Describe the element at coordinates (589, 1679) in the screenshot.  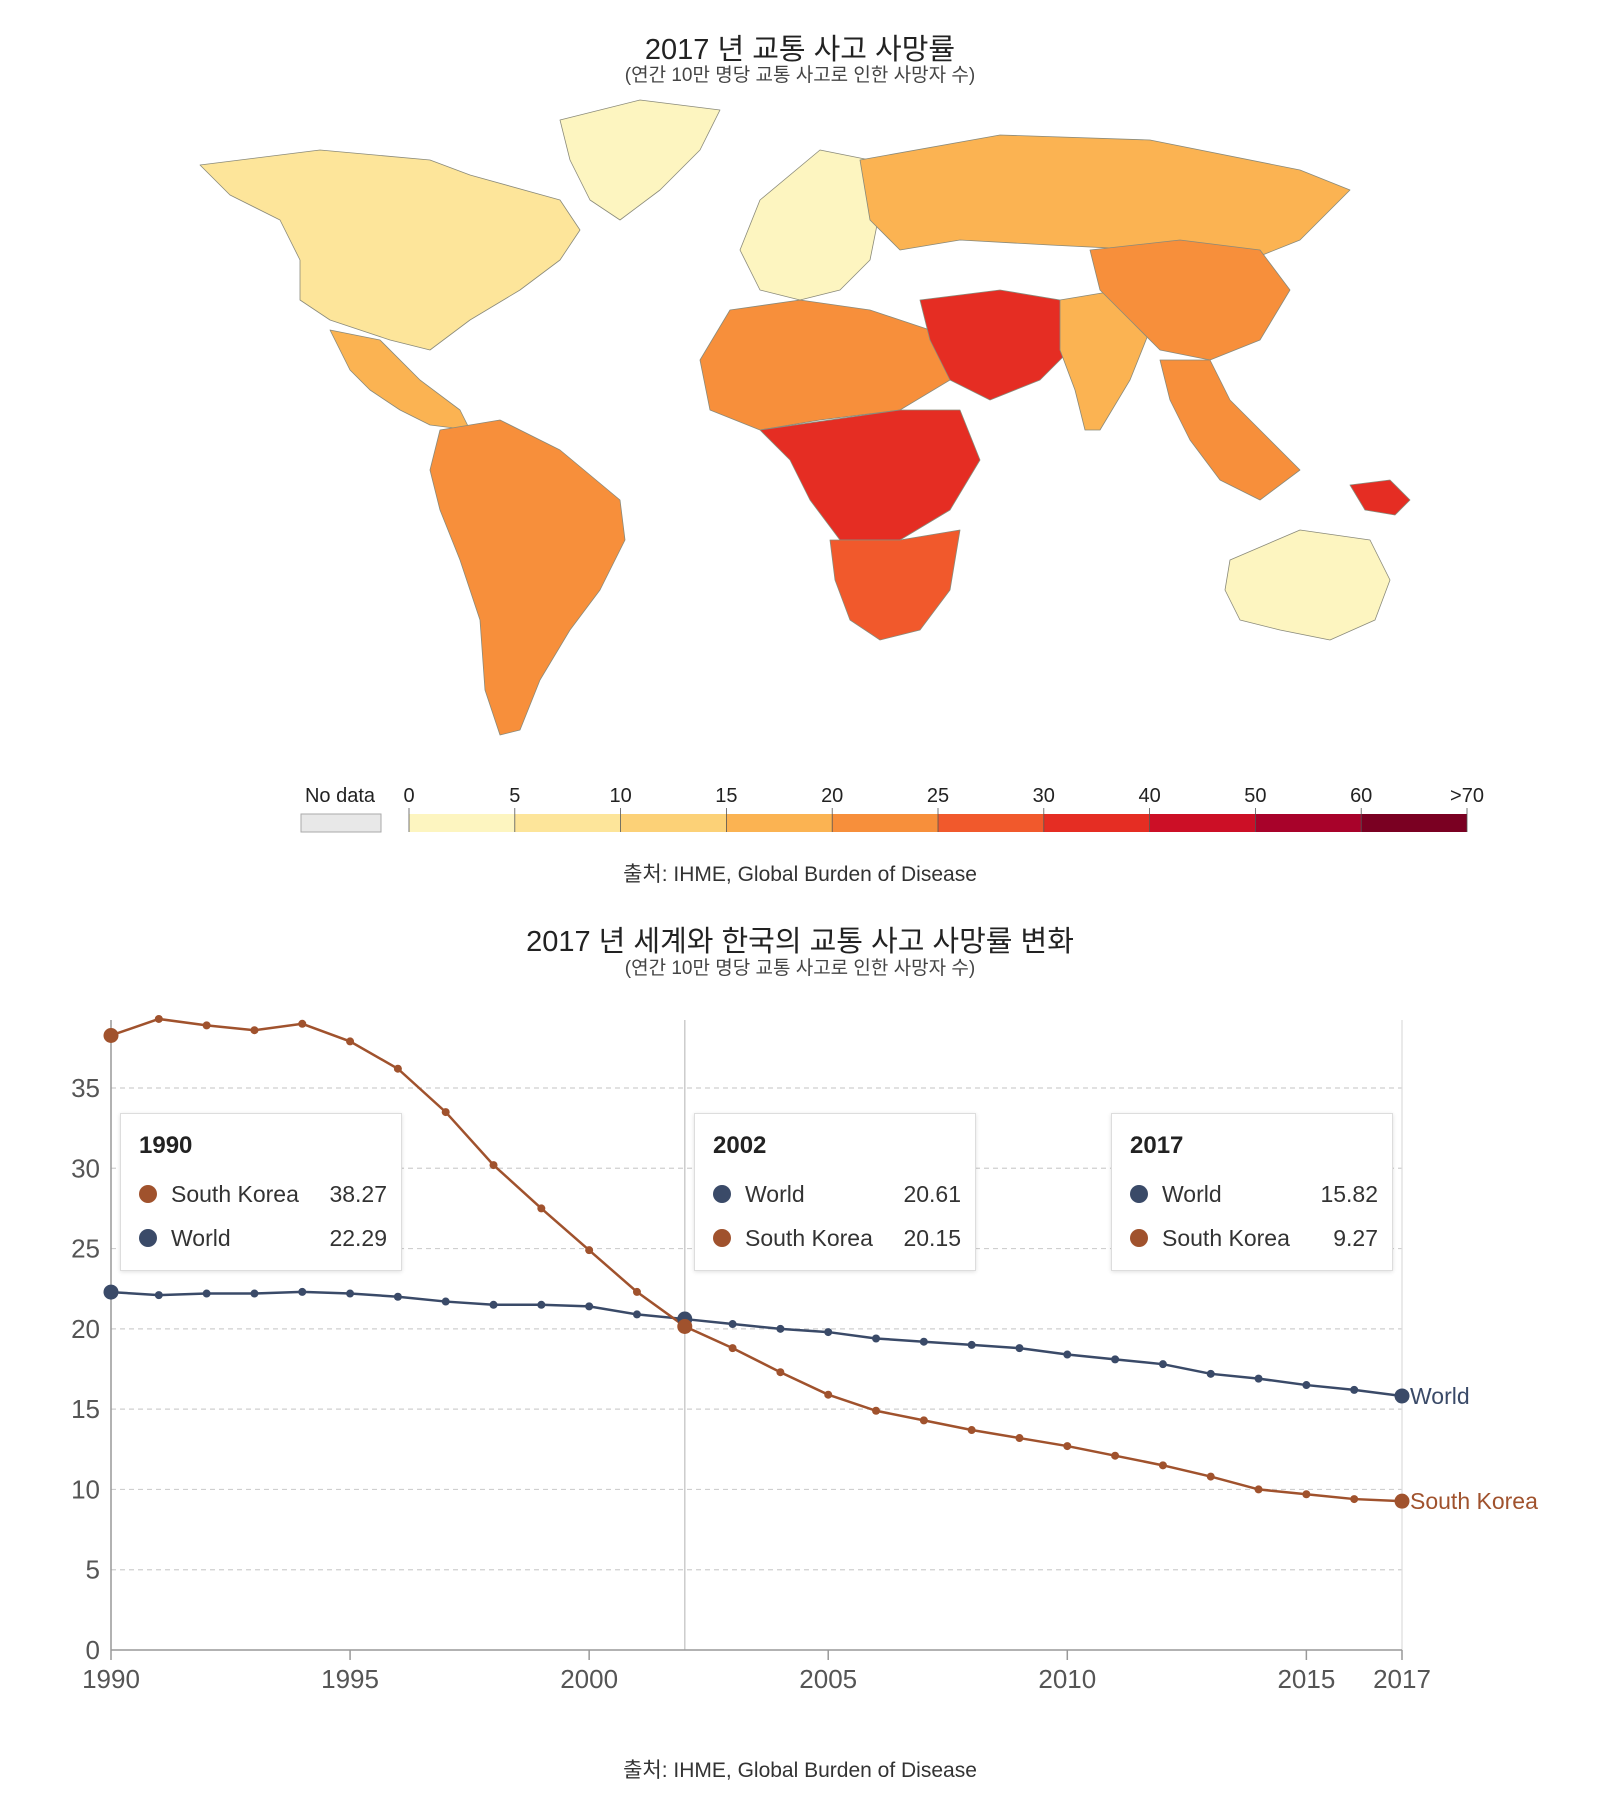
I see `x-tick-label: 2000` at that location.